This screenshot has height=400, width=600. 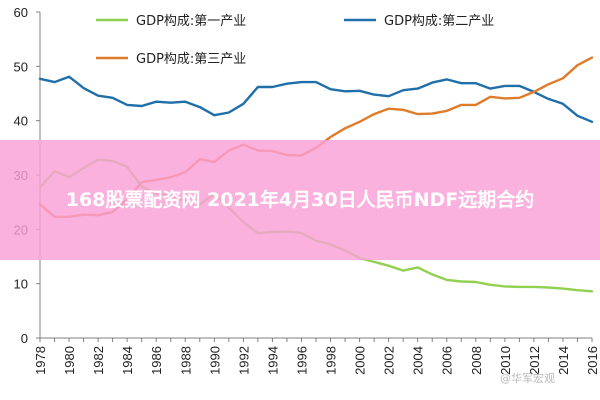 What do you see at coordinates (21, 66) in the screenshot?
I see `y-tick-label: 50` at bounding box center [21, 66].